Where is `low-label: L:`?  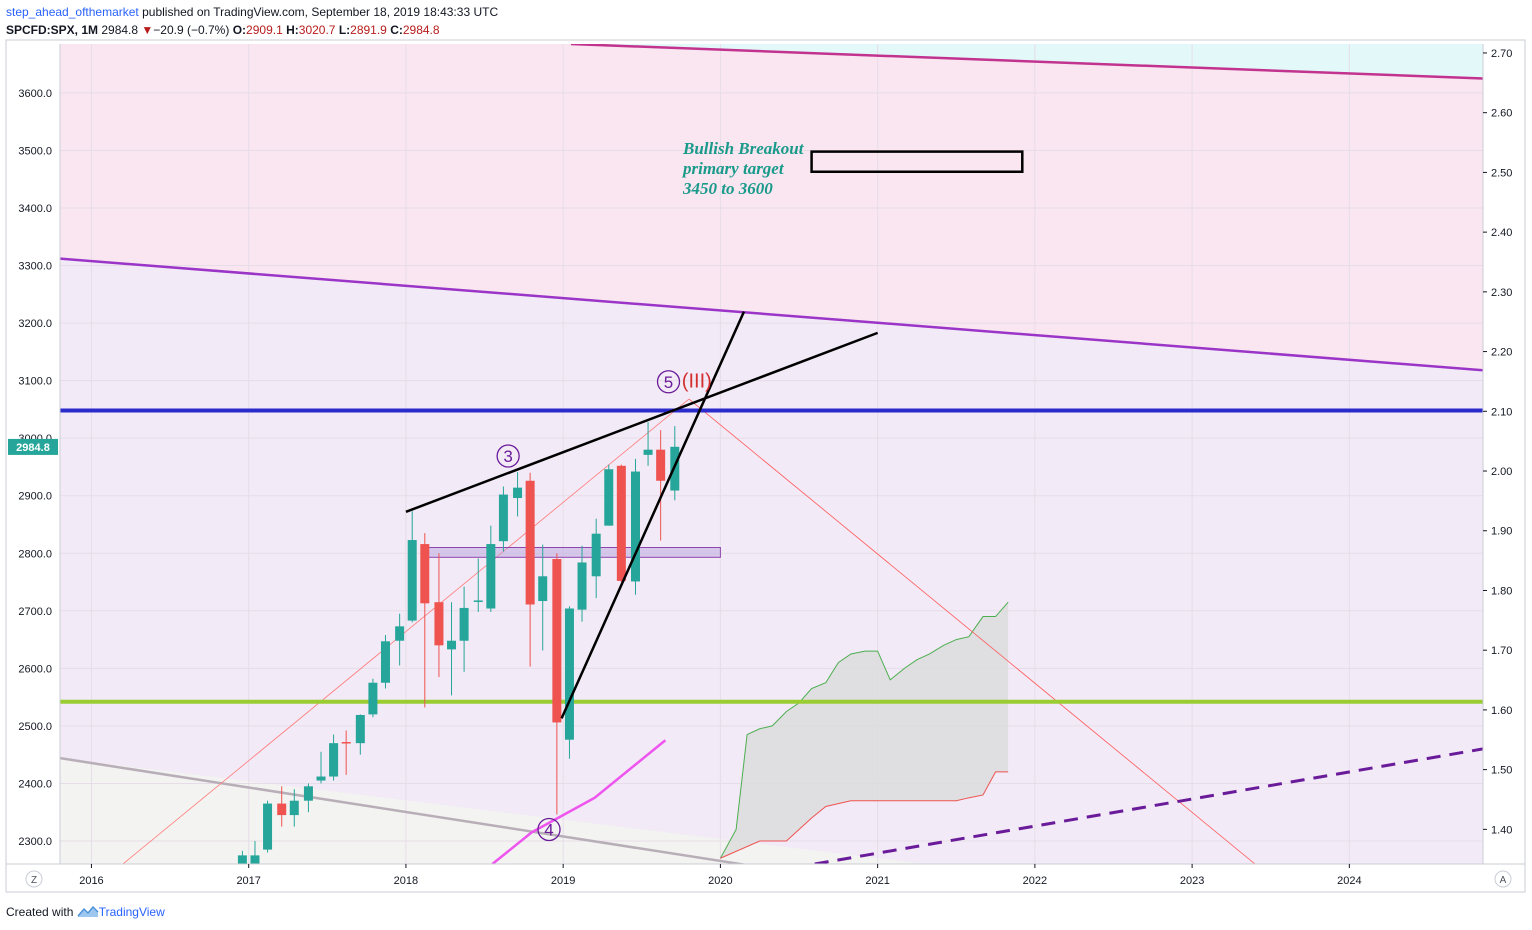
low-label: L: is located at coordinates (344, 30).